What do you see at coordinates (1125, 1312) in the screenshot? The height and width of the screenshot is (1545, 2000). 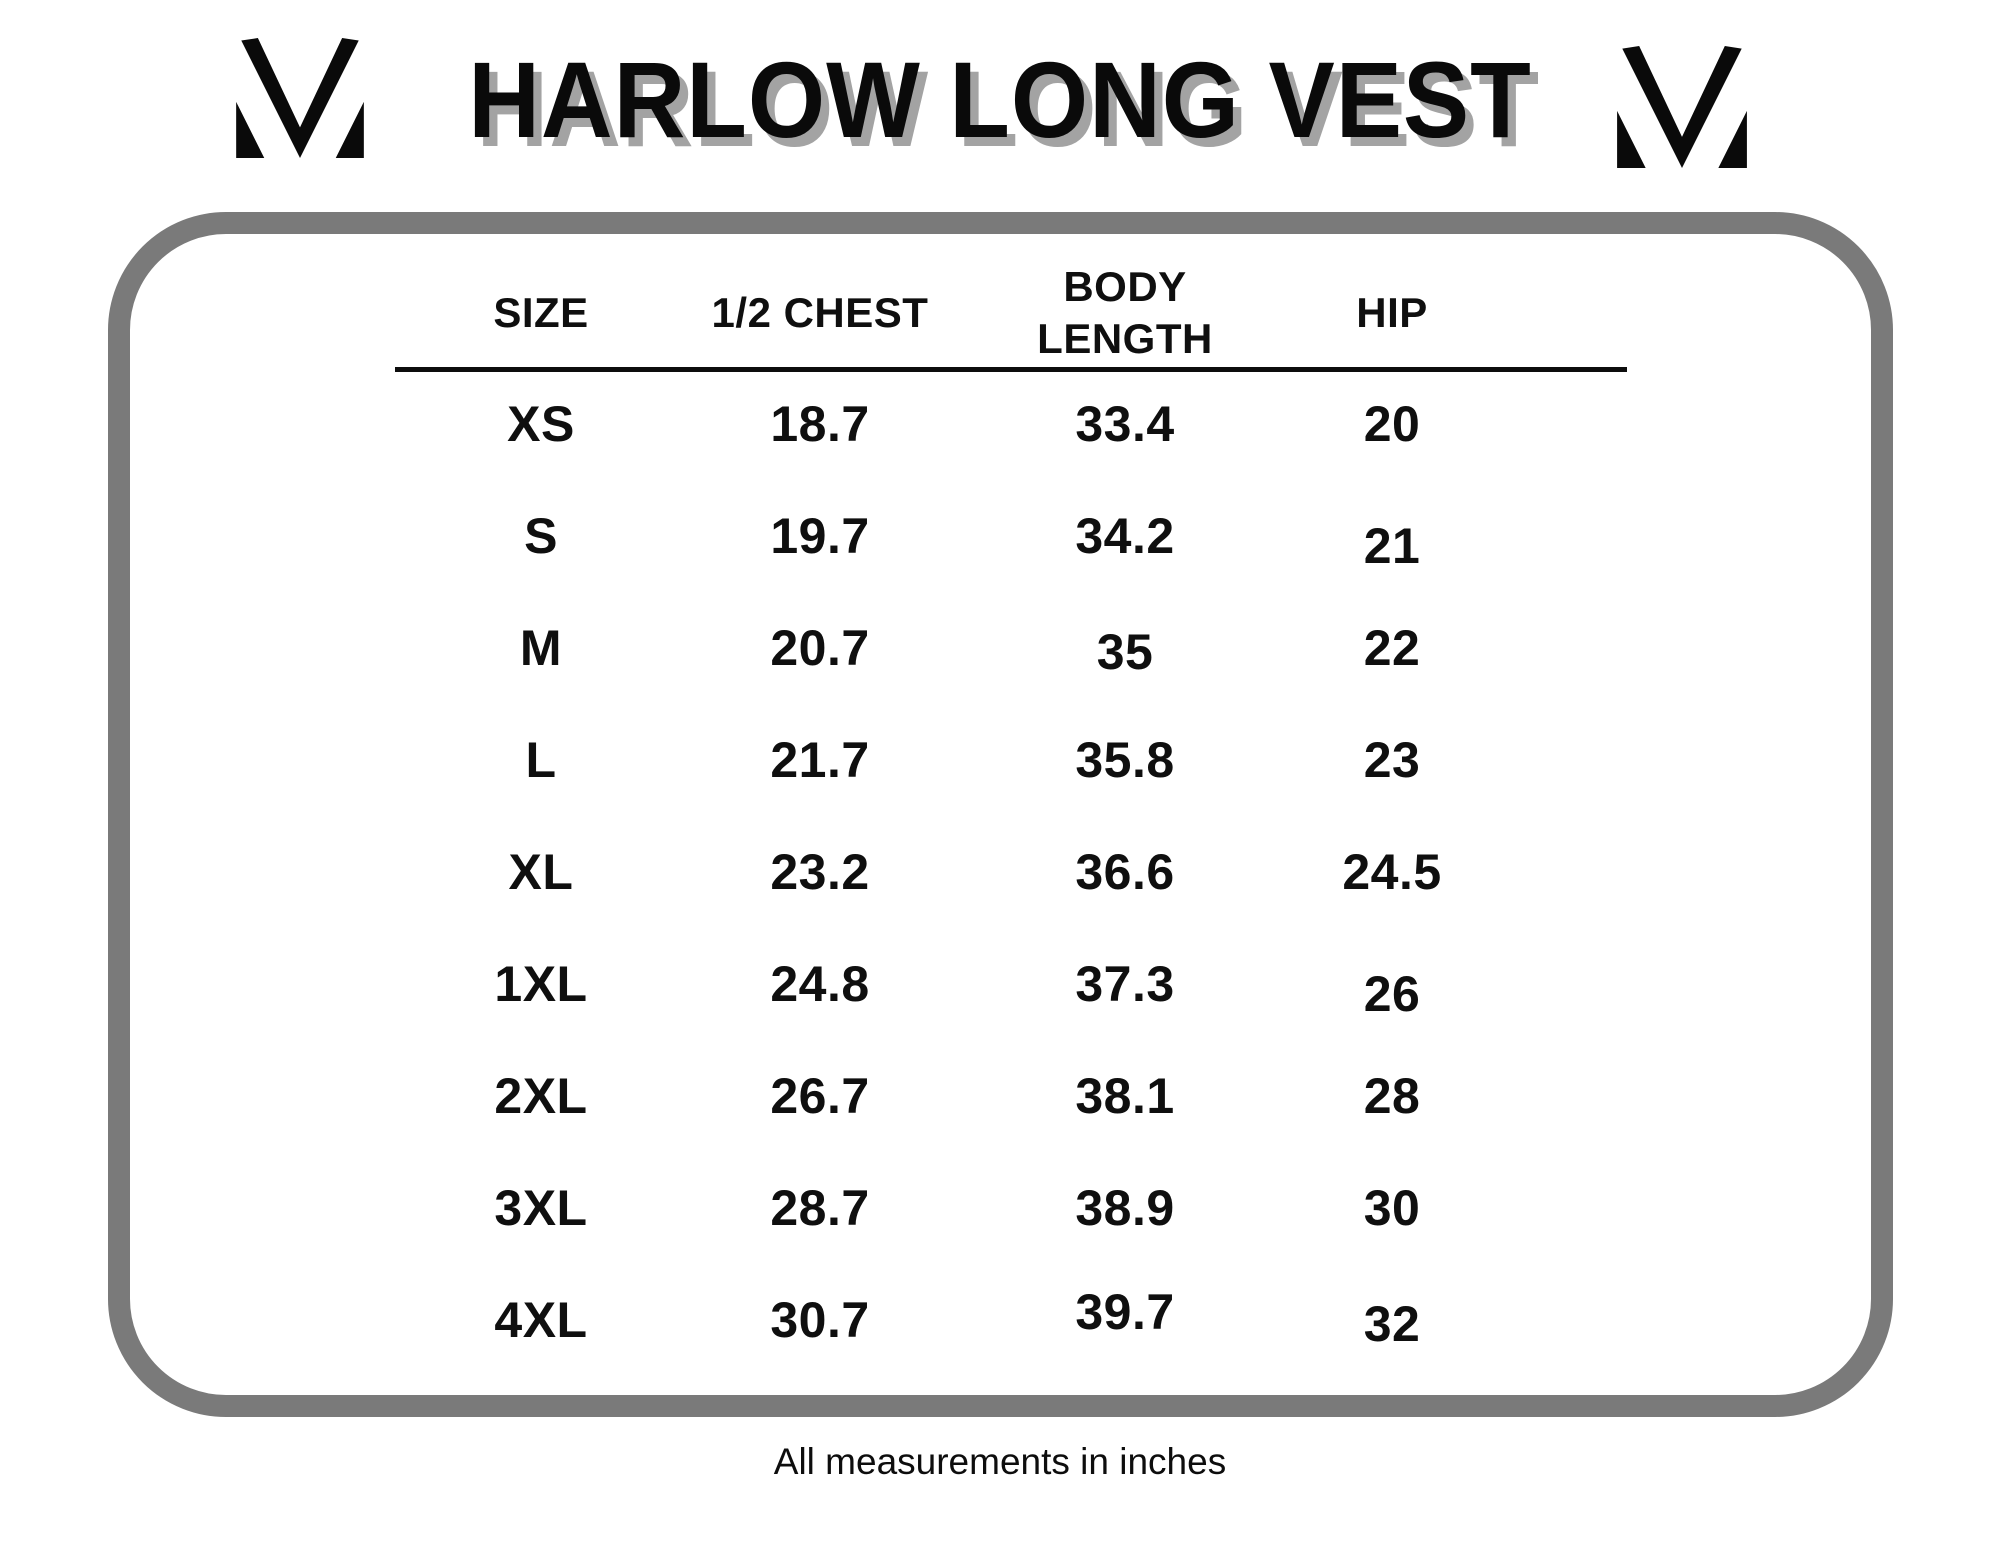 I see `body-length-cell: 39.7` at bounding box center [1125, 1312].